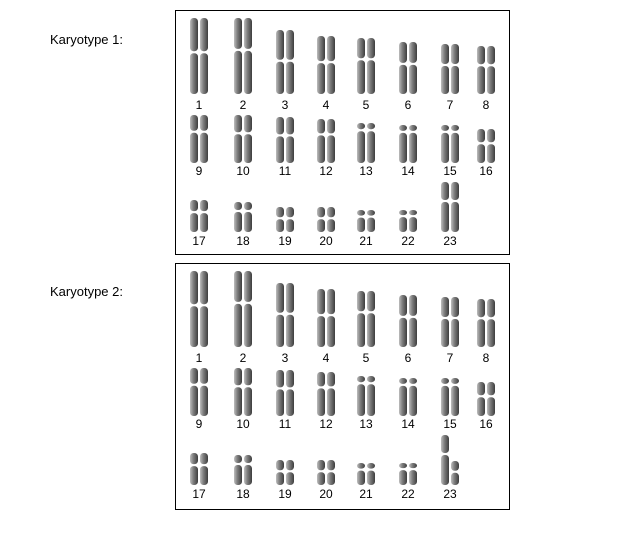 This screenshot has height=533, width=626. What do you see at coordinates (86, 39) in the screenshot?
I see `karyotype-1-label: Karyotype 1:` at bounding box center [86, 39].